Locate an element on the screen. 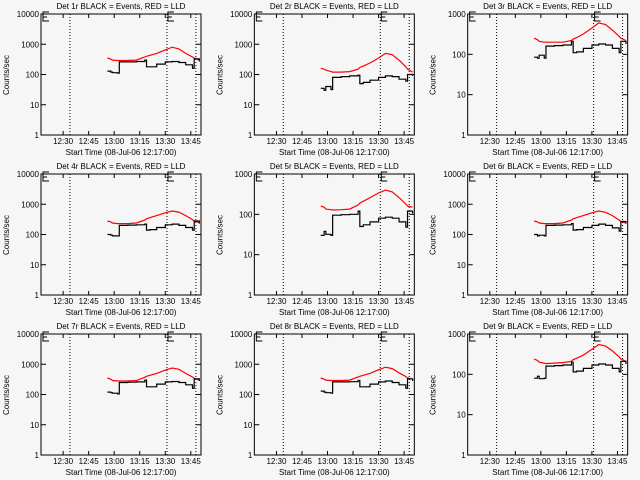  panel-title: Det 1r BLACK = Events, RED = LLD is located at coordinates (121, 6).